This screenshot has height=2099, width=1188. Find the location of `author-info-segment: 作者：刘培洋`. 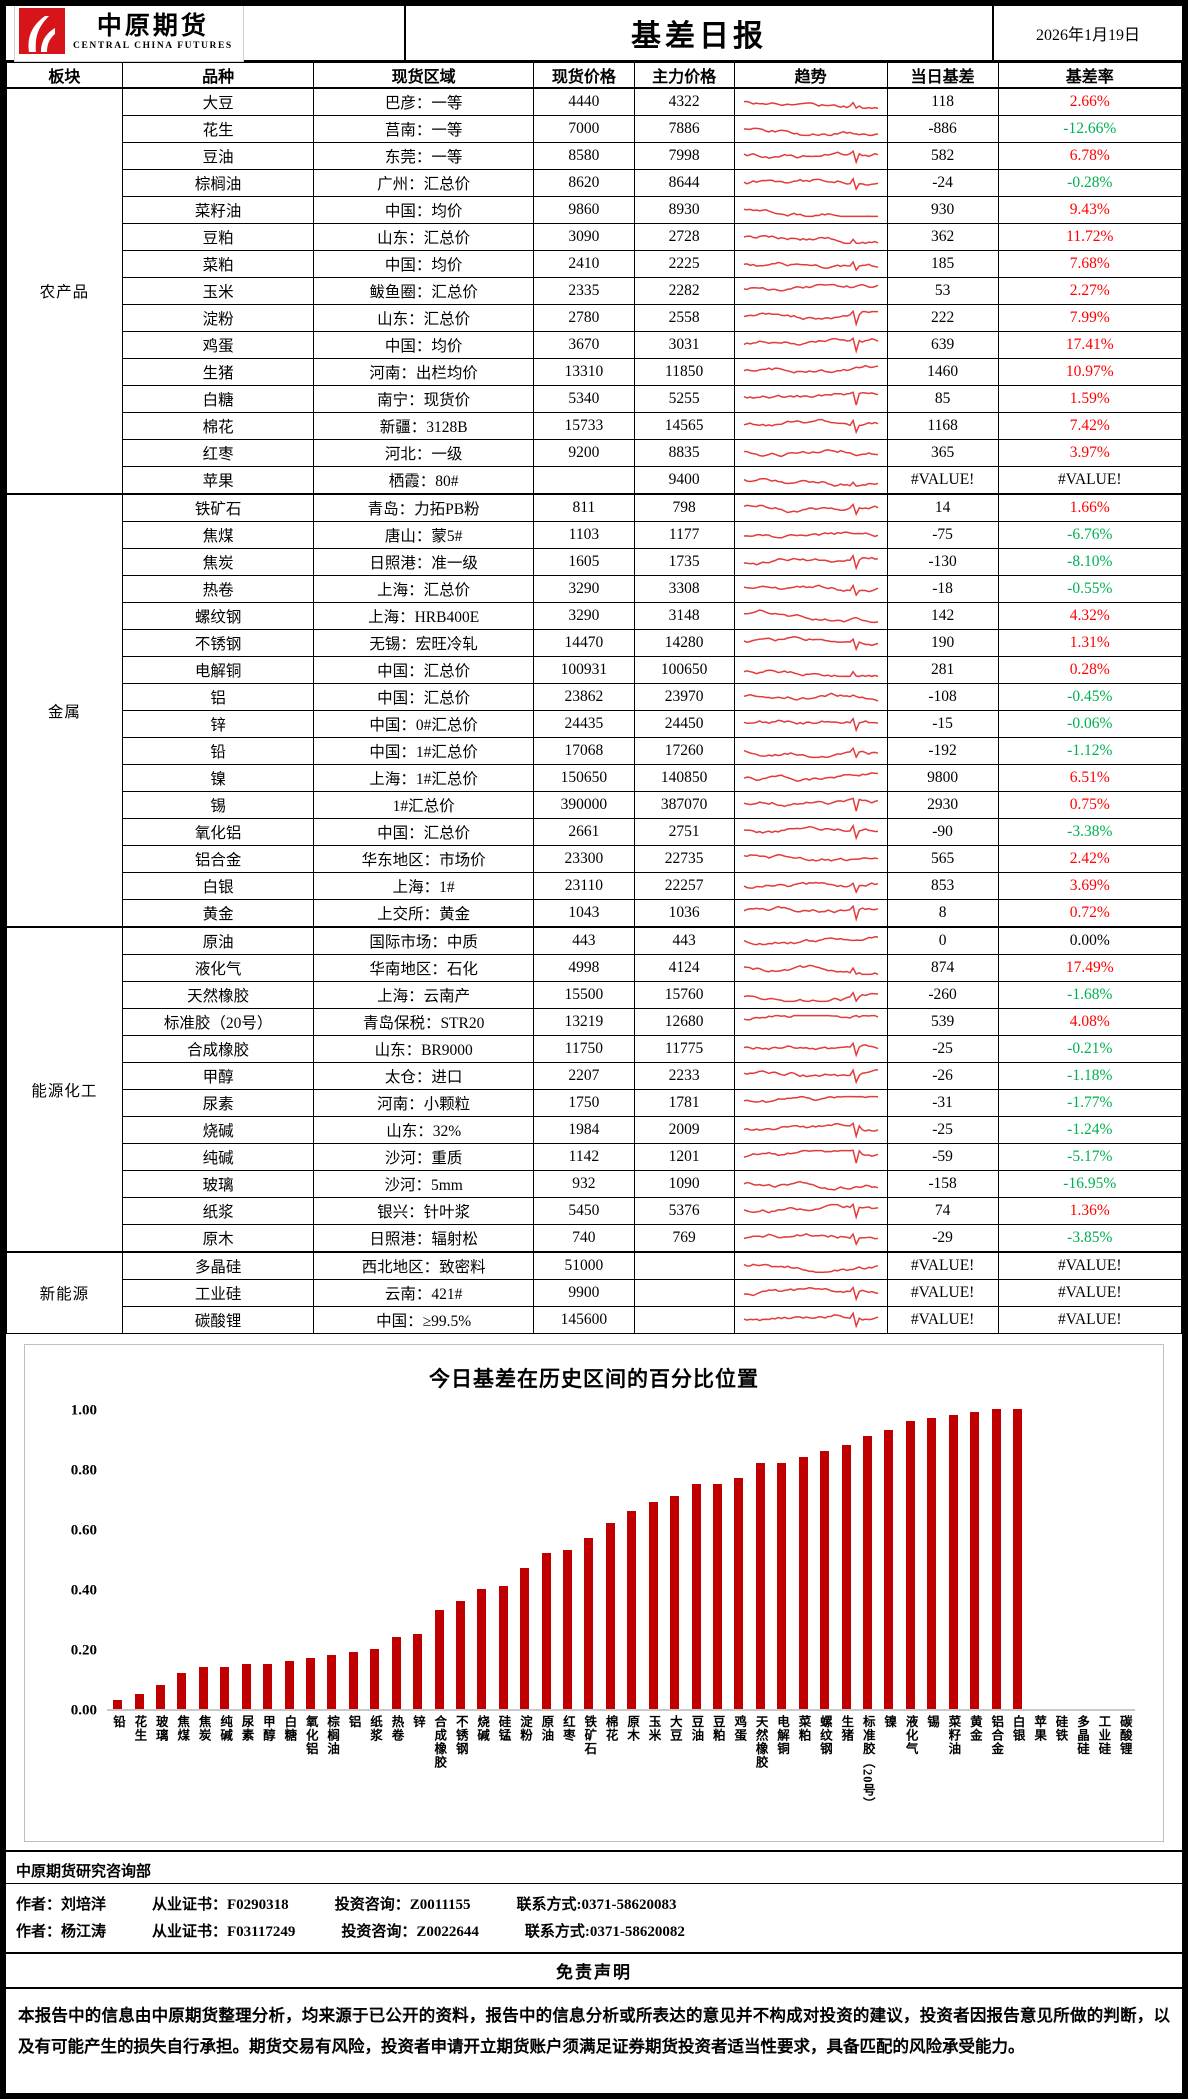

author-info-segment: 作者：刘培洋 is located at coordinates (61, 1905).